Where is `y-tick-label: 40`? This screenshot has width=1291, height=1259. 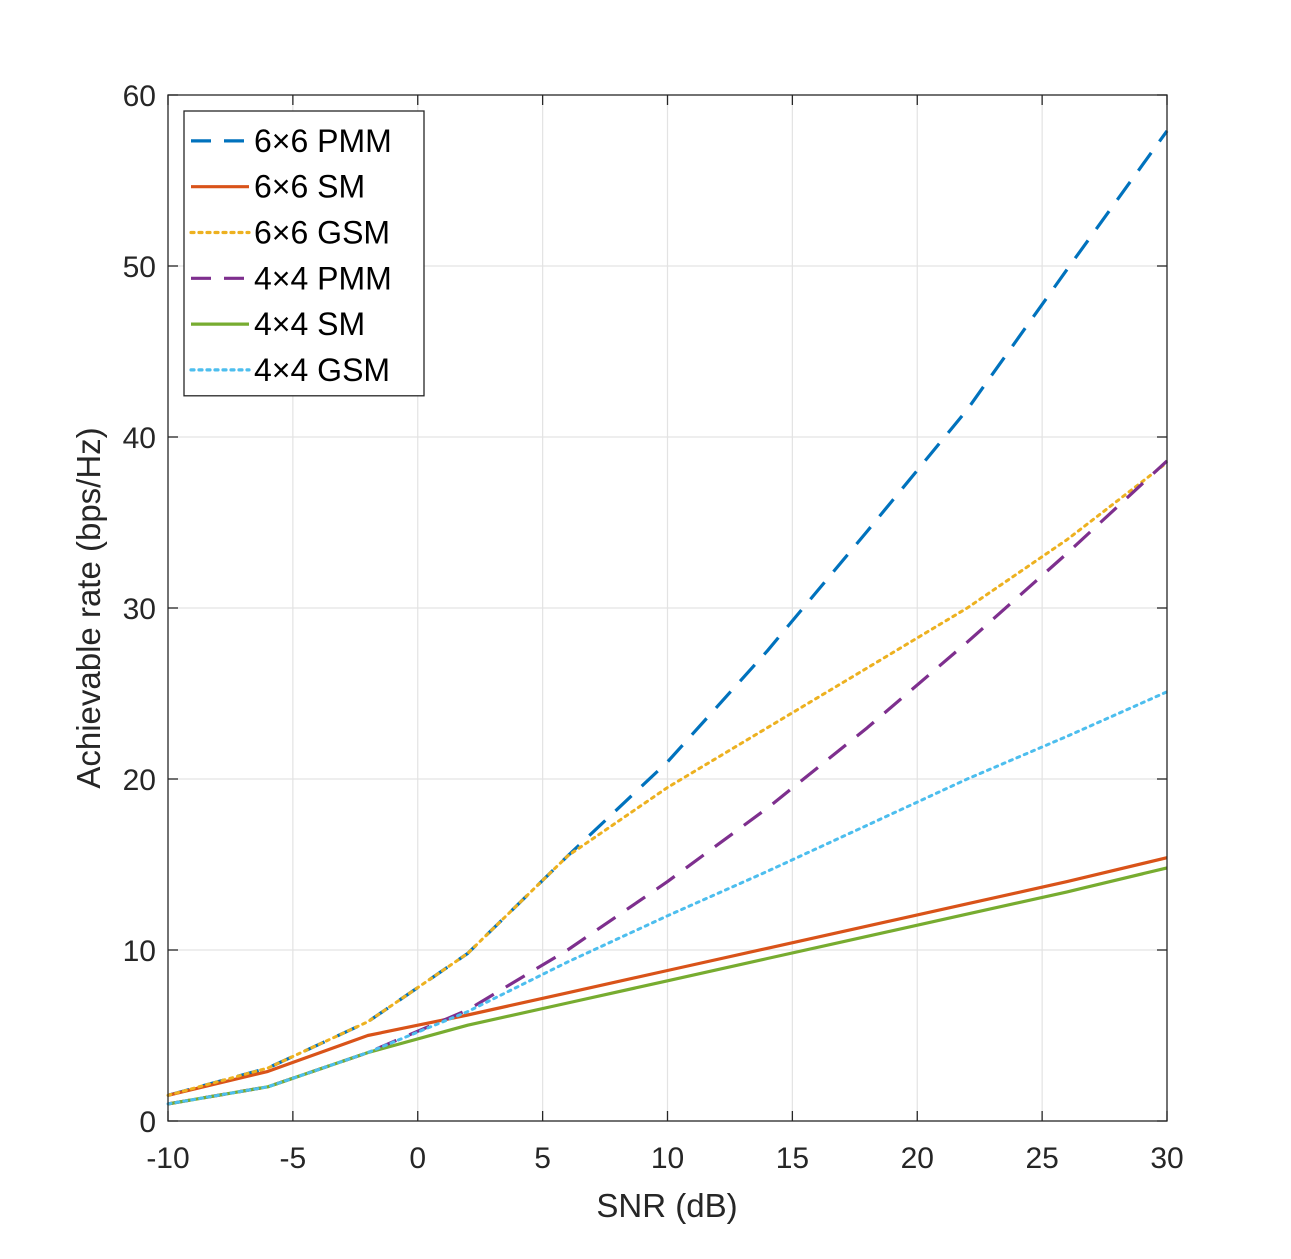
y-tick-label: 40 is located at coordinates (139, 438).